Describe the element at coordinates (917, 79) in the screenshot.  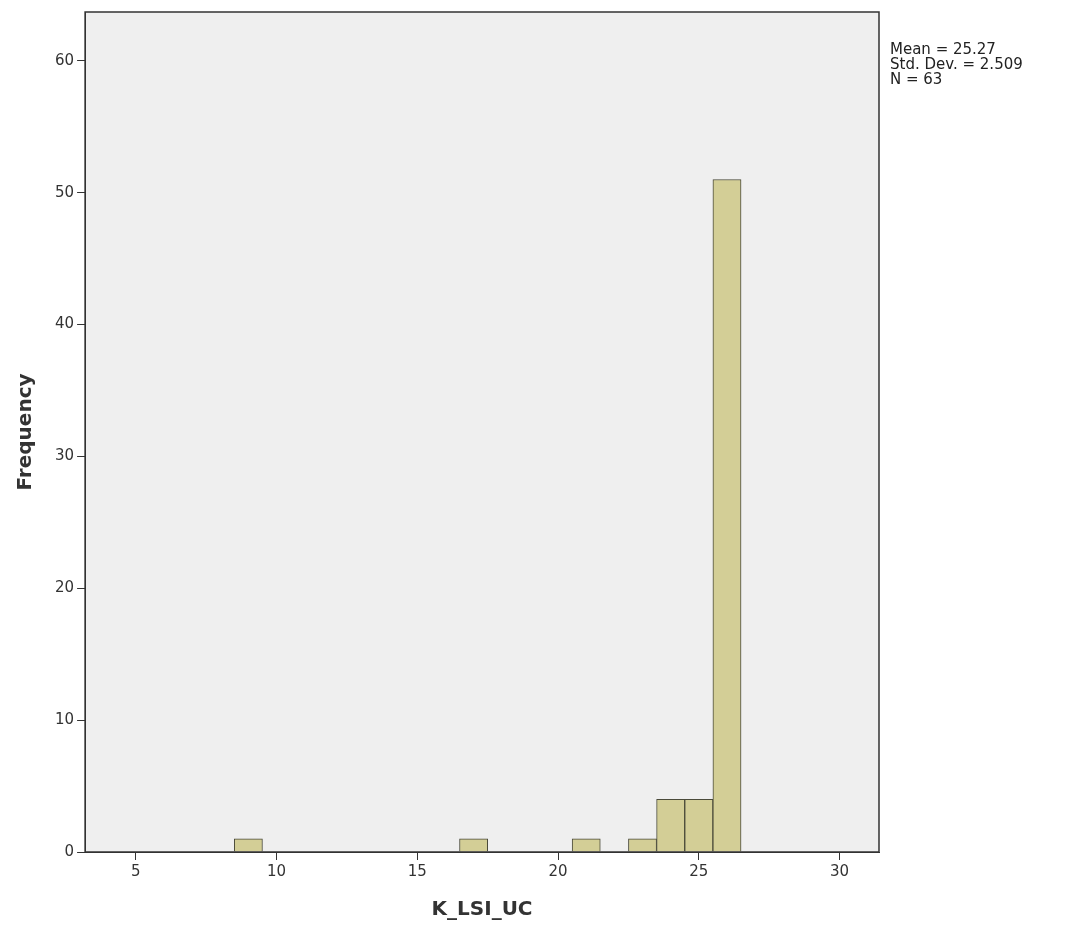
I see `text: N = 63` at that location.